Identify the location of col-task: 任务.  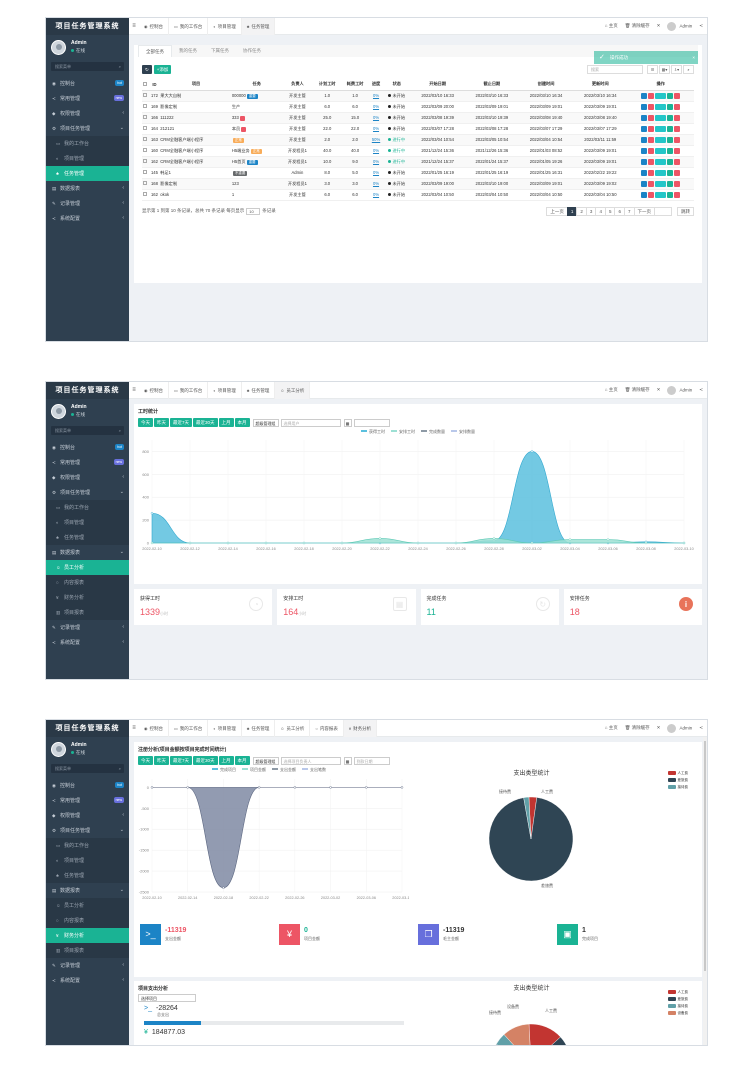
(256, 85).